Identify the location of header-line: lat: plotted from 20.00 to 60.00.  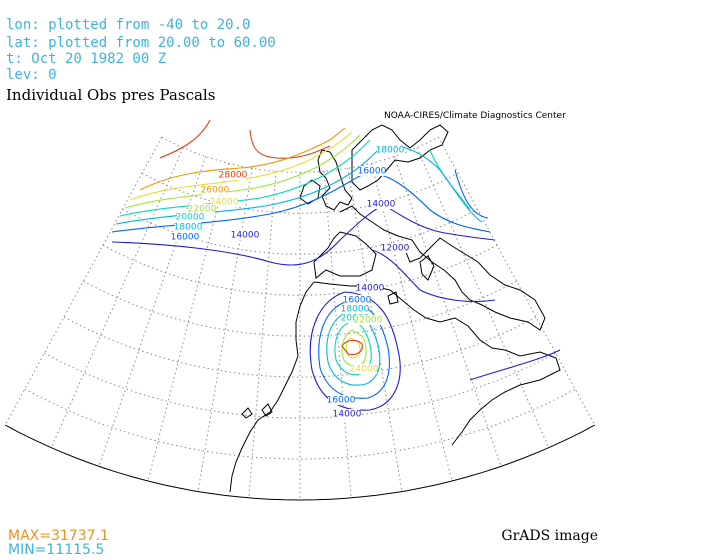
(141, 43).